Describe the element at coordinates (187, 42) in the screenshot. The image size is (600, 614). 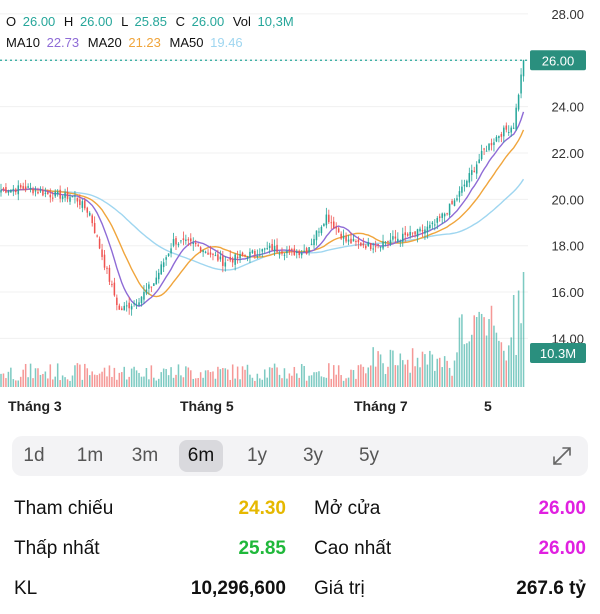
I see `ma50-label: MA50` at that location.